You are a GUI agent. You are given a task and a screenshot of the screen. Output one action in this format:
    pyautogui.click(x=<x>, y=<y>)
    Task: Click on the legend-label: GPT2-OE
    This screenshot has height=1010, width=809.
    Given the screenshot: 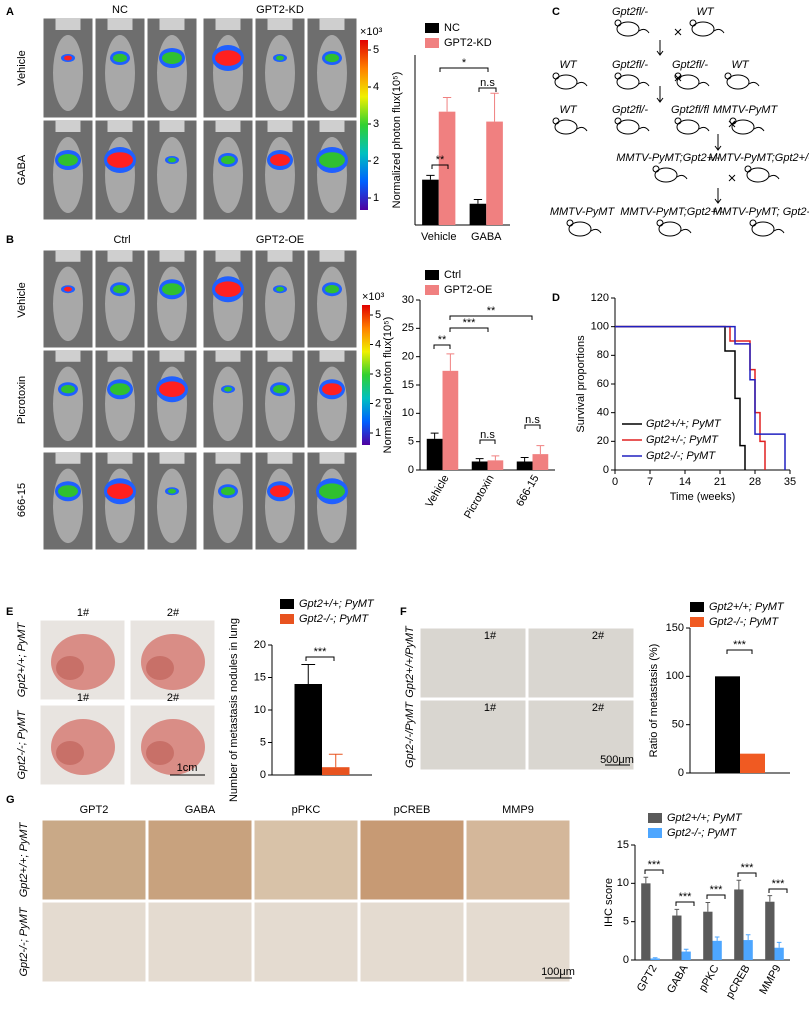 What is the action you would take?
    pyautogui.click(x=468, y=290)
    